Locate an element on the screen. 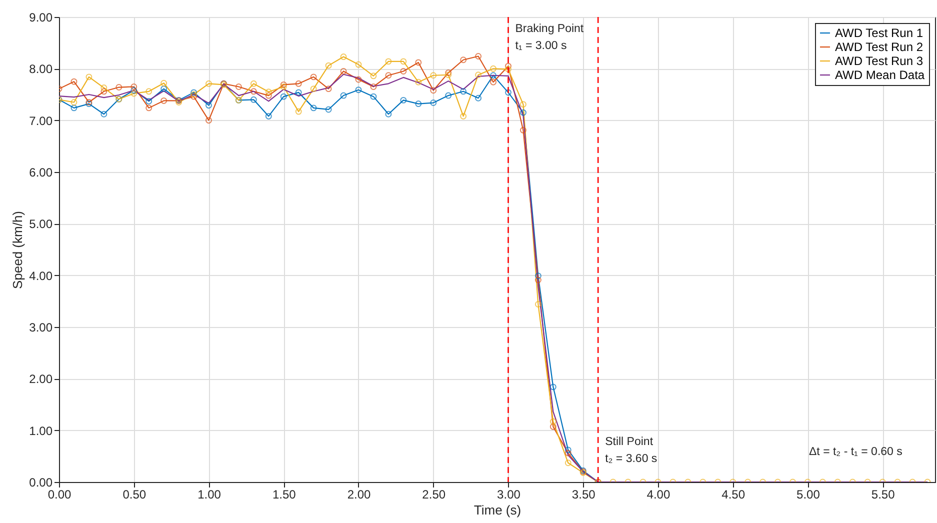  x-tick-label: 2.00 is located at coordinates (359, 495).